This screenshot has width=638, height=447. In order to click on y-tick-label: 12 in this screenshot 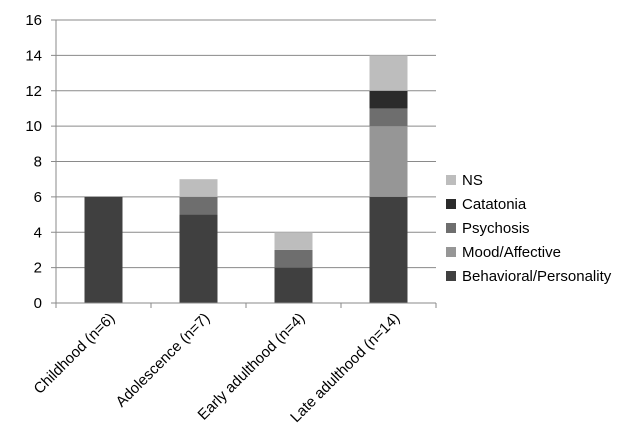, I will do `click(33, 91)`.